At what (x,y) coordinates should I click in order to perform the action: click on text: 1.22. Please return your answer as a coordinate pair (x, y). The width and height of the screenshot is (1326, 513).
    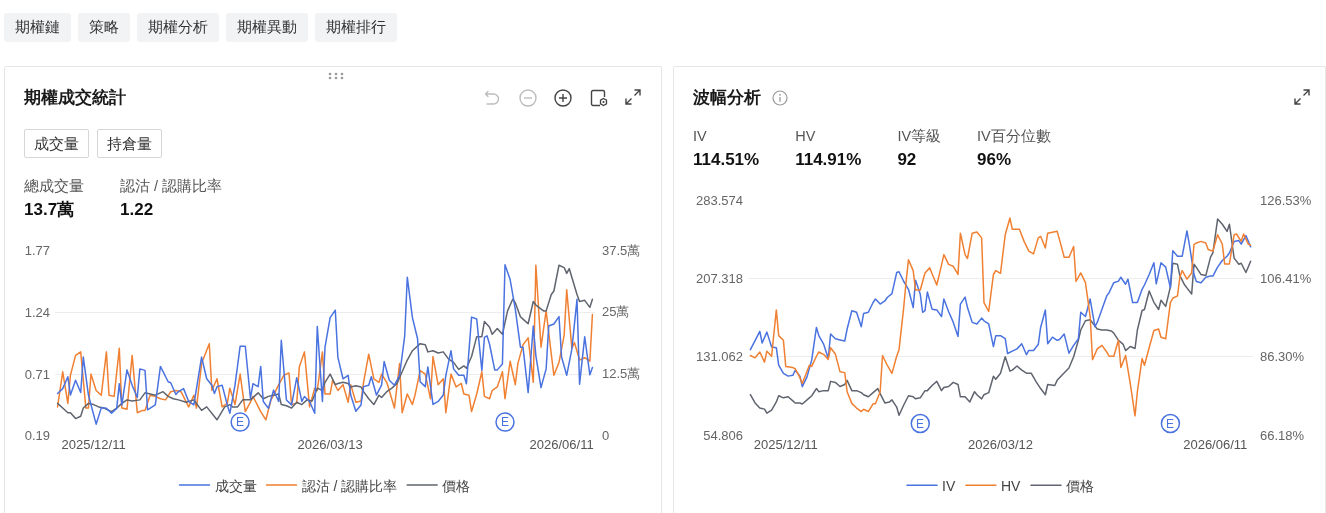
    Looking at the image, I should click on (137, 210).